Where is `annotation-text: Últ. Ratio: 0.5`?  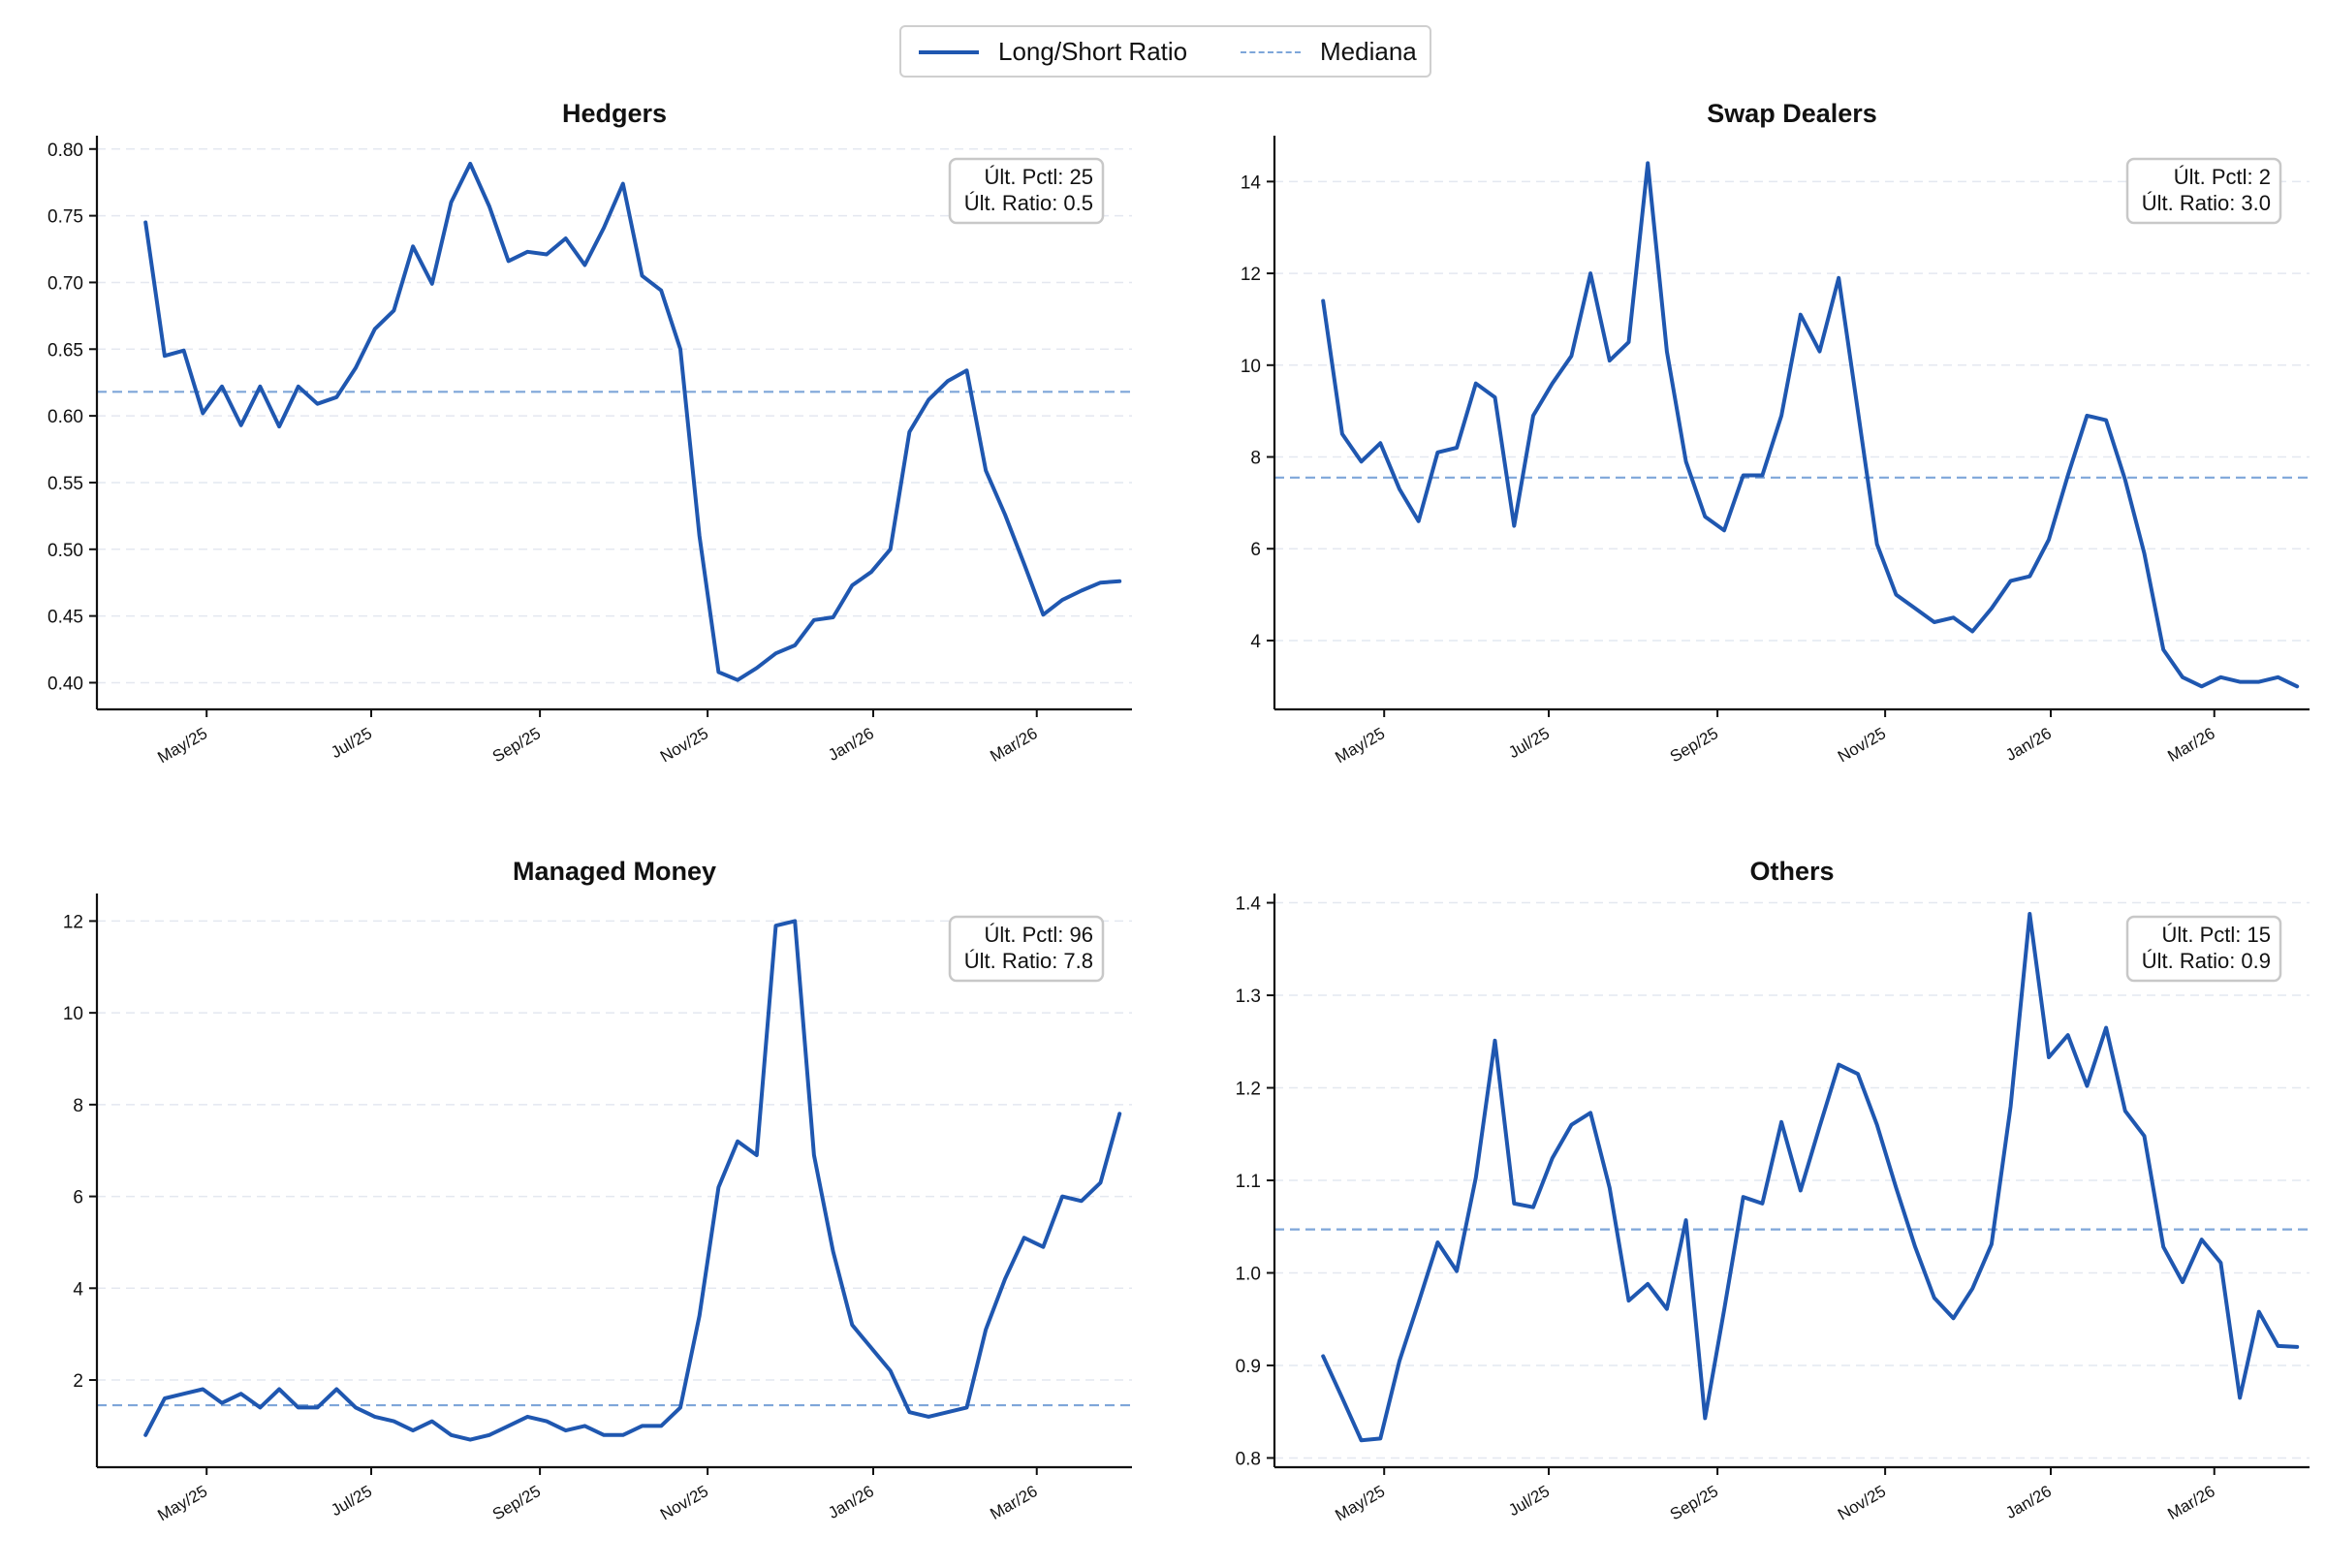 annotation-text: Últ. Ratio: 0.5 is located at coordinates (1028, 203).